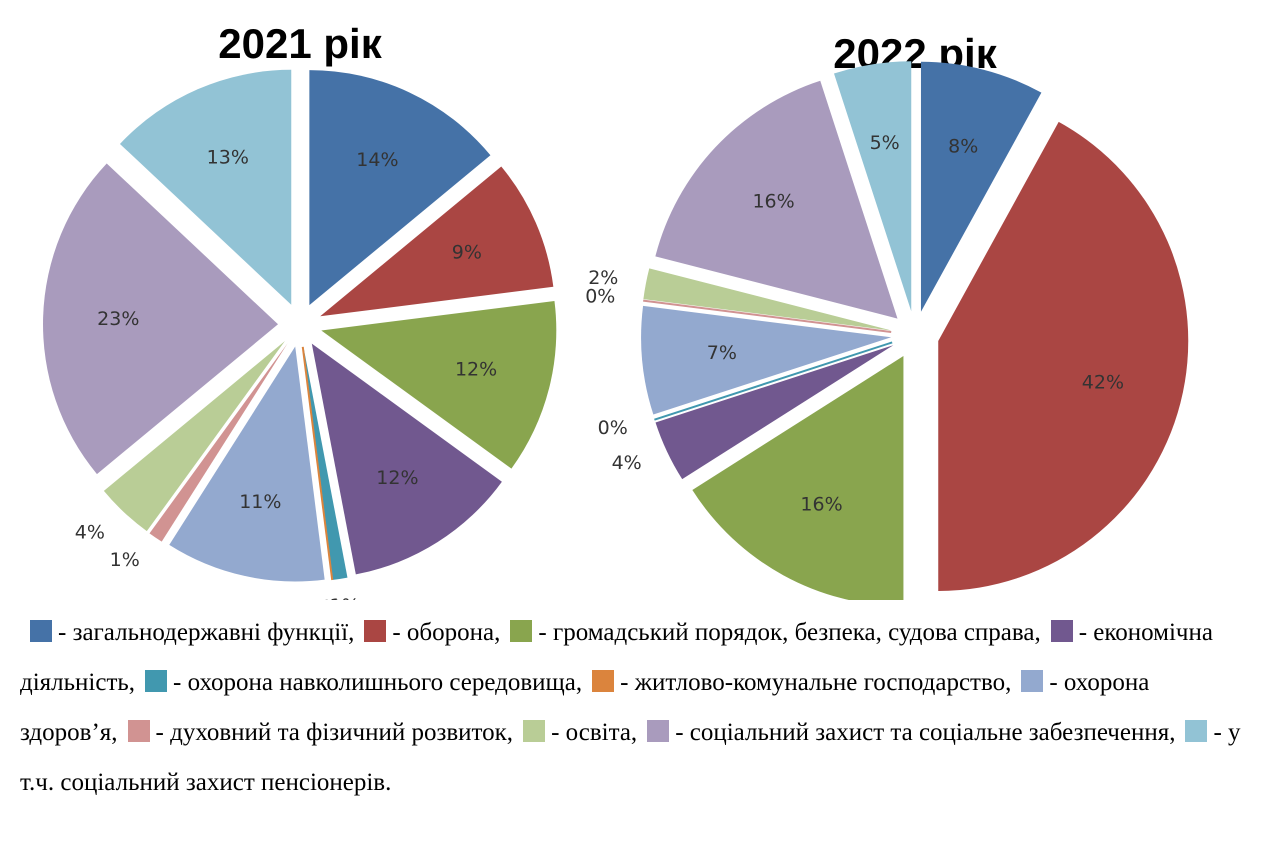  Describe the element at coordinates (228, 158) in the screenshot. I see `data-label: 13%` at that location.